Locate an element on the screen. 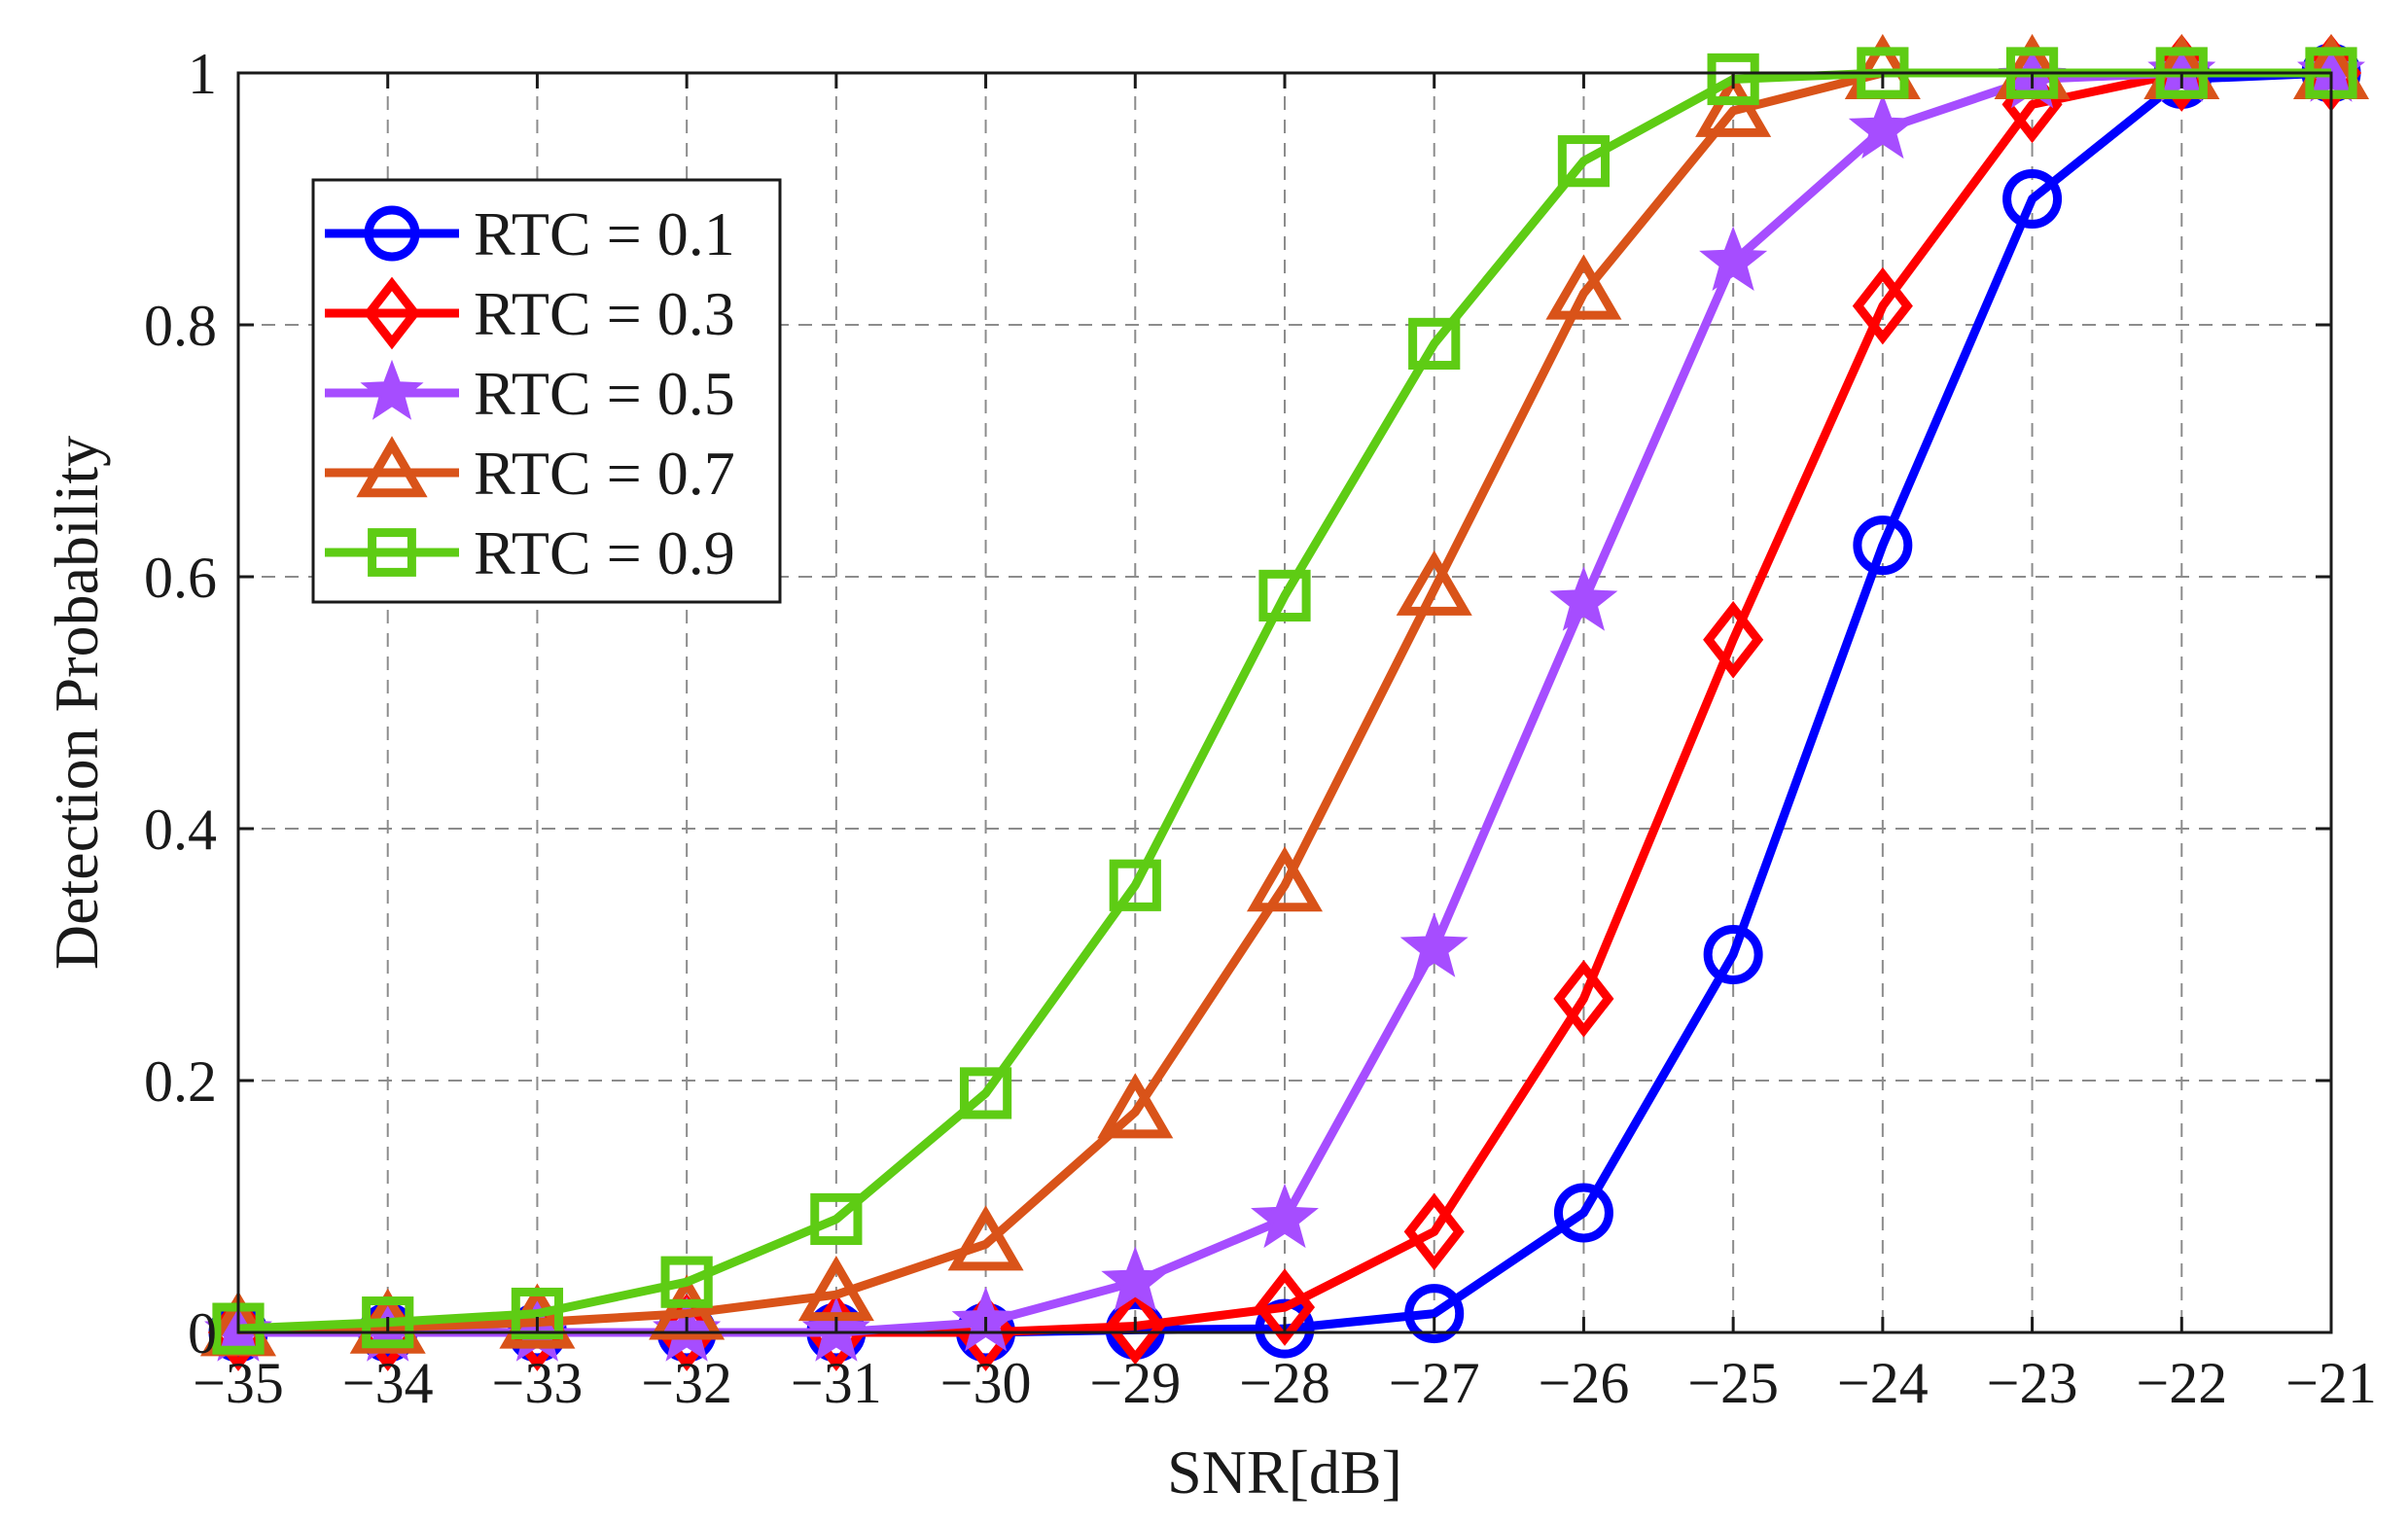 Image resolution: width=2408 pixels, height=1526 pixels. legend-label: RTC = 0.7 is located at coordinates (604, 474).